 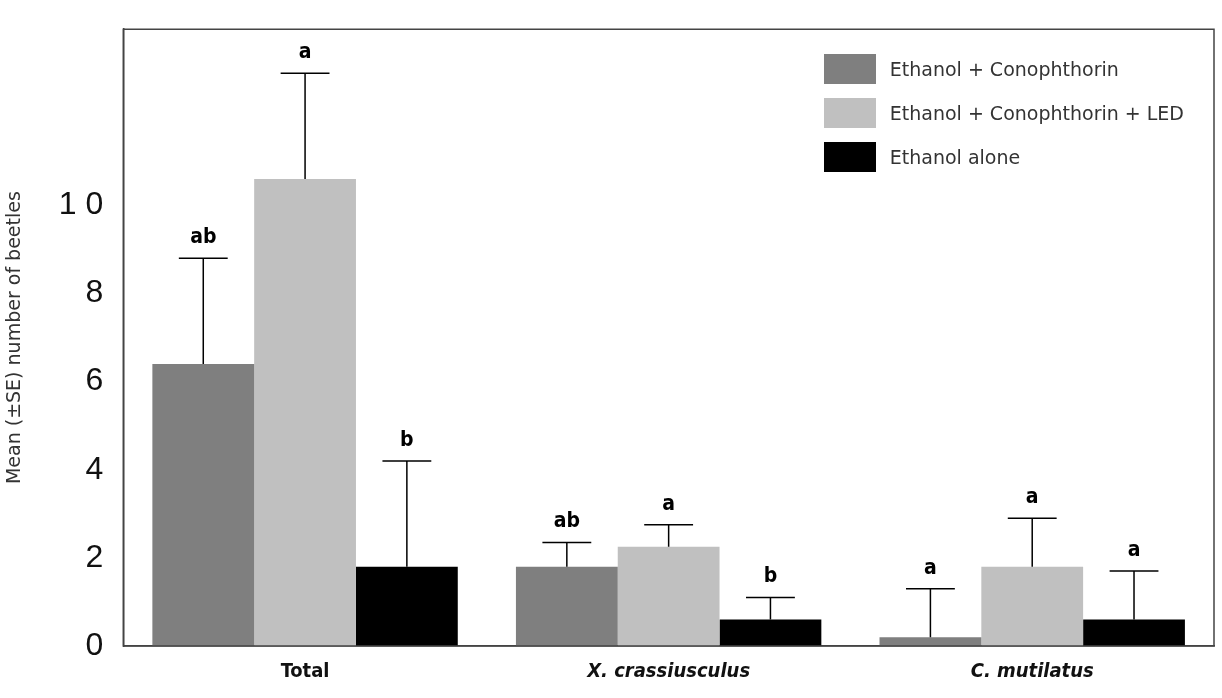 What do you see at coordinates (13, 338) in the screenshot?
I see `y-axis-title: Mean (±SE) number of beetles` at bounding box center [13, 338].